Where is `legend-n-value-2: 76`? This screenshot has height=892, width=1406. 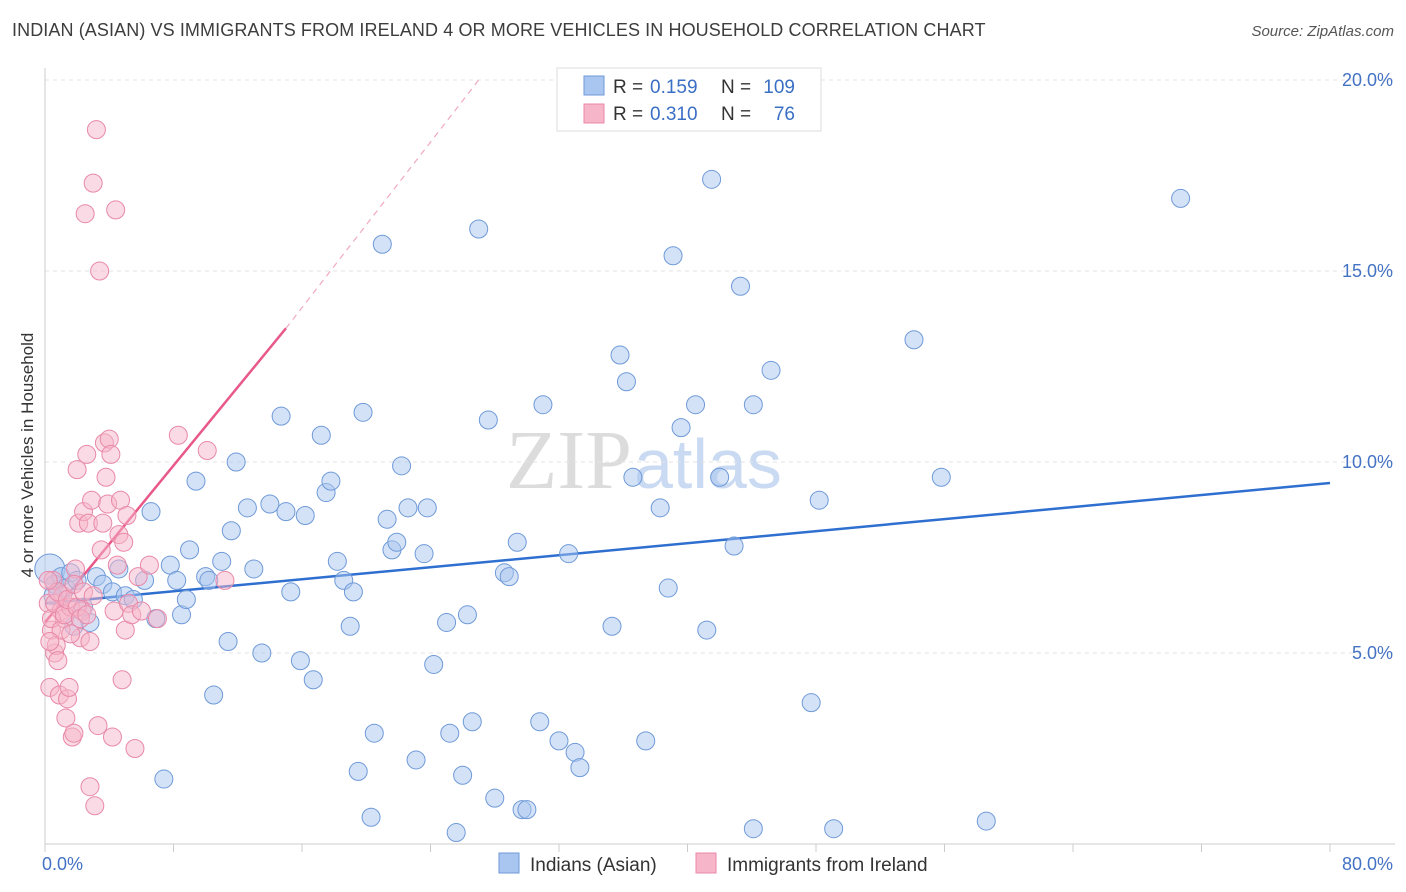 legend-n-value-2: 76 is located at coordinates (784, 114).